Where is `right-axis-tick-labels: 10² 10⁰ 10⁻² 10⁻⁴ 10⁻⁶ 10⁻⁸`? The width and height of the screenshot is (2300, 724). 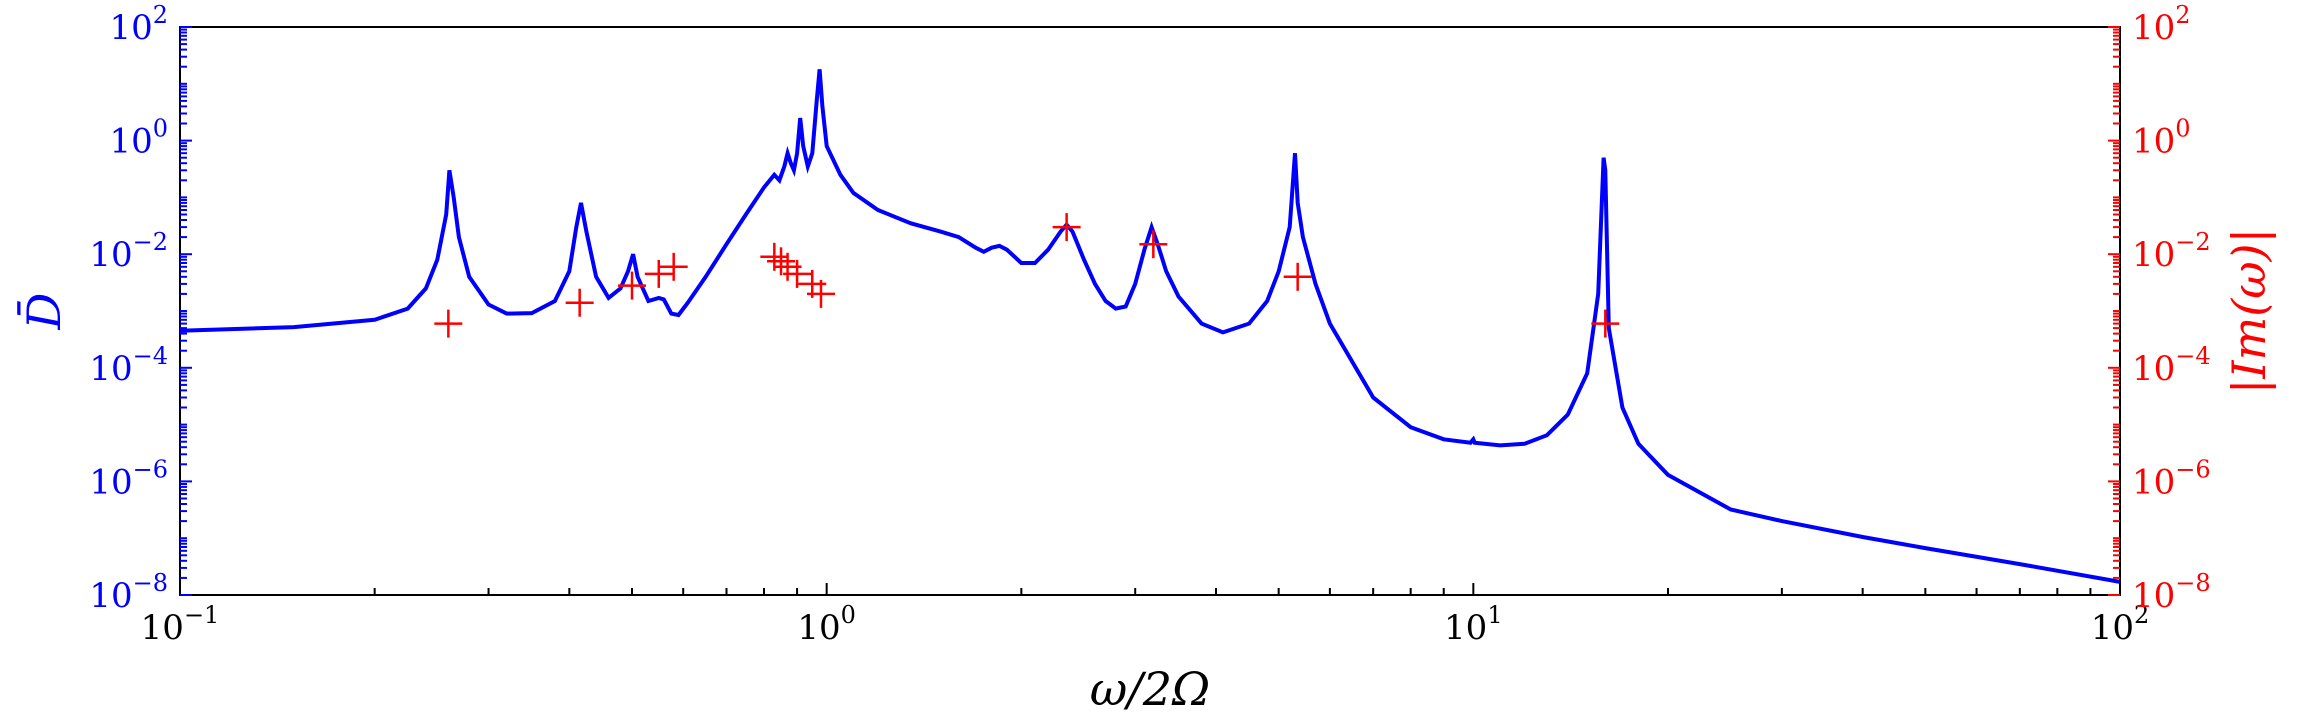
right-axis-tick-labels: 10² 10⁰ 10⁻² 10⁻⁴ 10⁻⁶ 10⁻⁸ is located at coordinates (2171, 308).